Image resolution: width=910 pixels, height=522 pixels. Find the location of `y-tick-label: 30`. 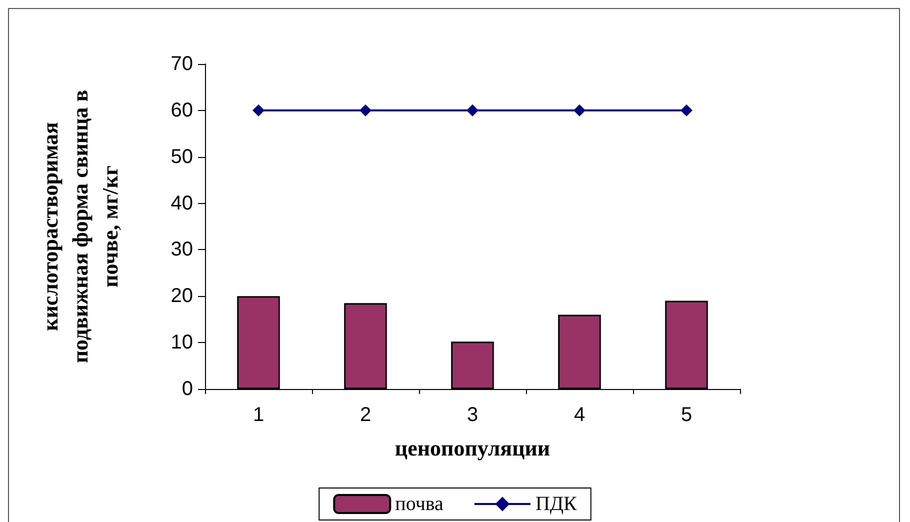

y-tick-label: 30 is located at coordinates (181, 249).